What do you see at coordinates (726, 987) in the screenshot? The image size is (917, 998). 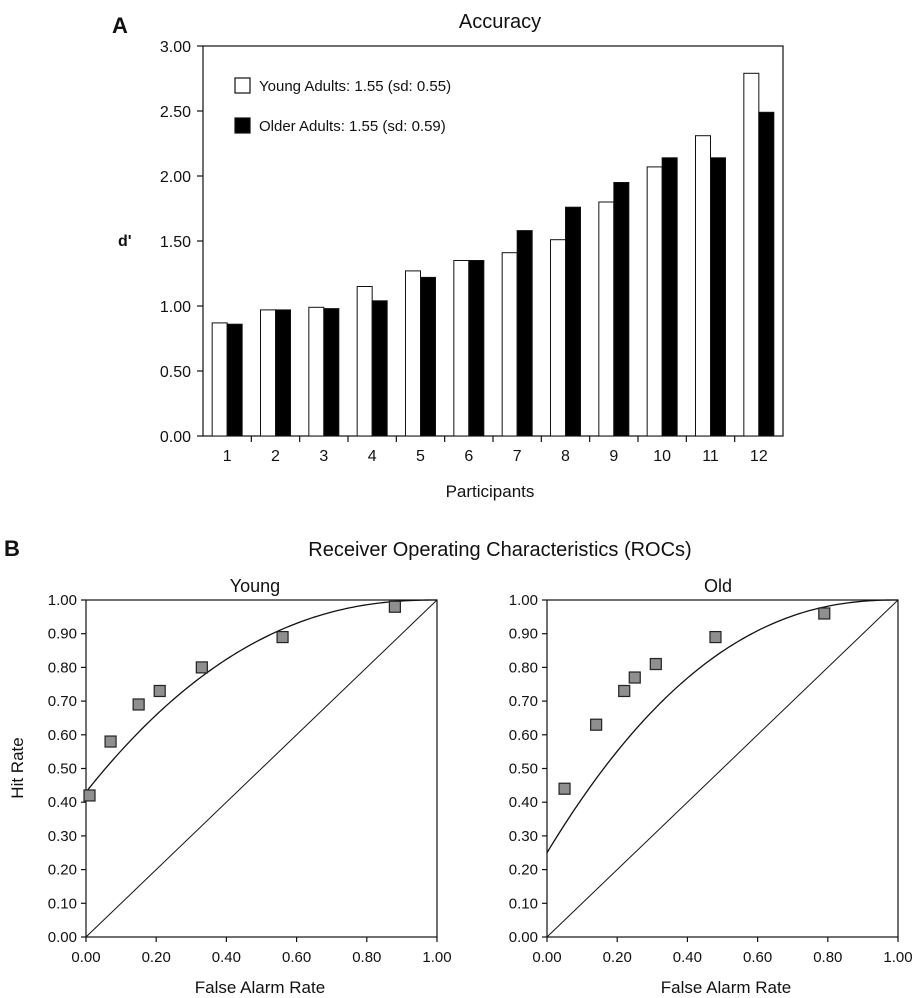 I see `chart-b2-xlabel: False Alarm Rate` at bounding box center [726, 987].